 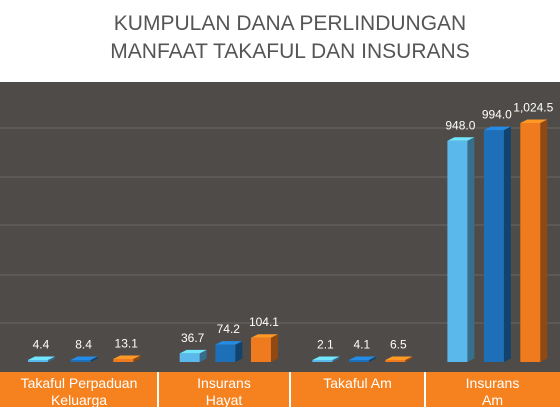 What do you see at coordinates (497, 115) in the screenshot?
I see `data-label: 994.0` at bounding box center [497, 115].